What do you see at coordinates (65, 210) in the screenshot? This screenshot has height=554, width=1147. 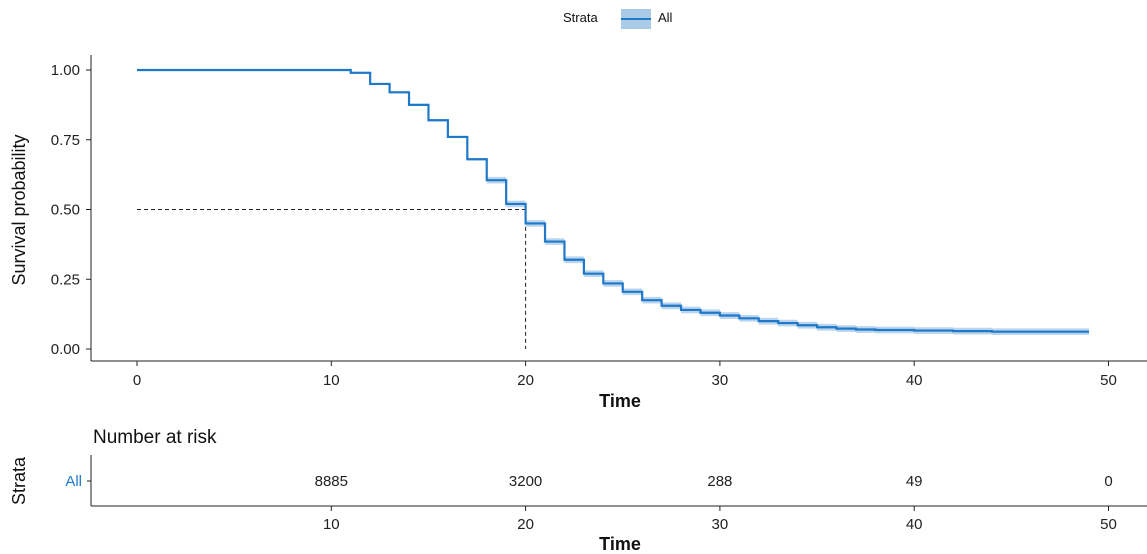 I see `y-tick-label: 0.50` at bounding box center [65, 210].